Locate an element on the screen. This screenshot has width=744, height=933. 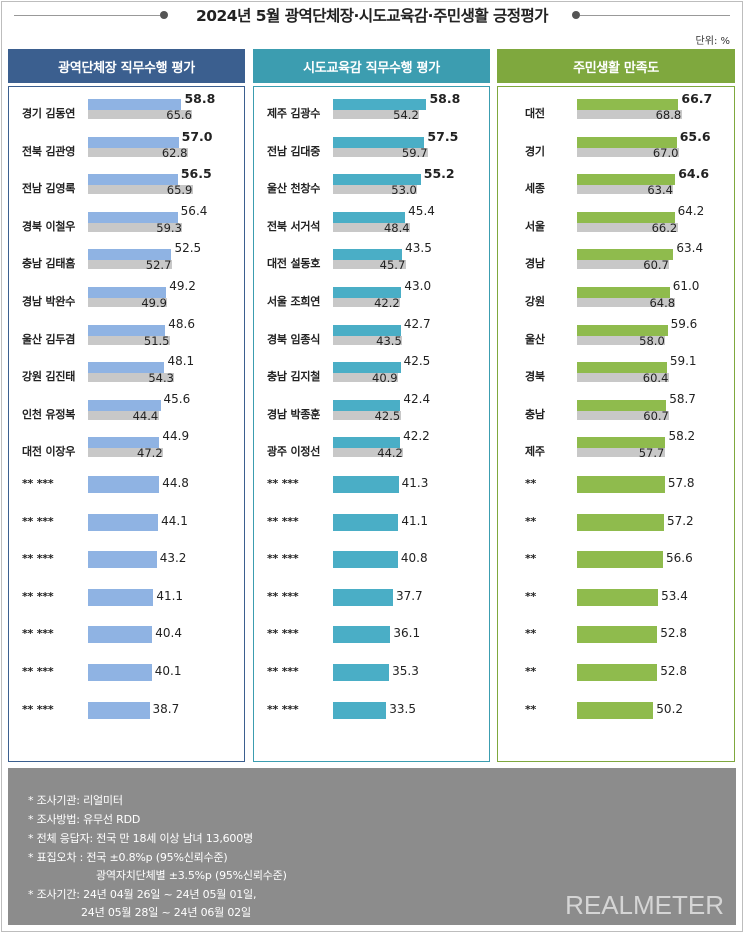
current-value-label: 56.6 is located at coordinates (679, 558).